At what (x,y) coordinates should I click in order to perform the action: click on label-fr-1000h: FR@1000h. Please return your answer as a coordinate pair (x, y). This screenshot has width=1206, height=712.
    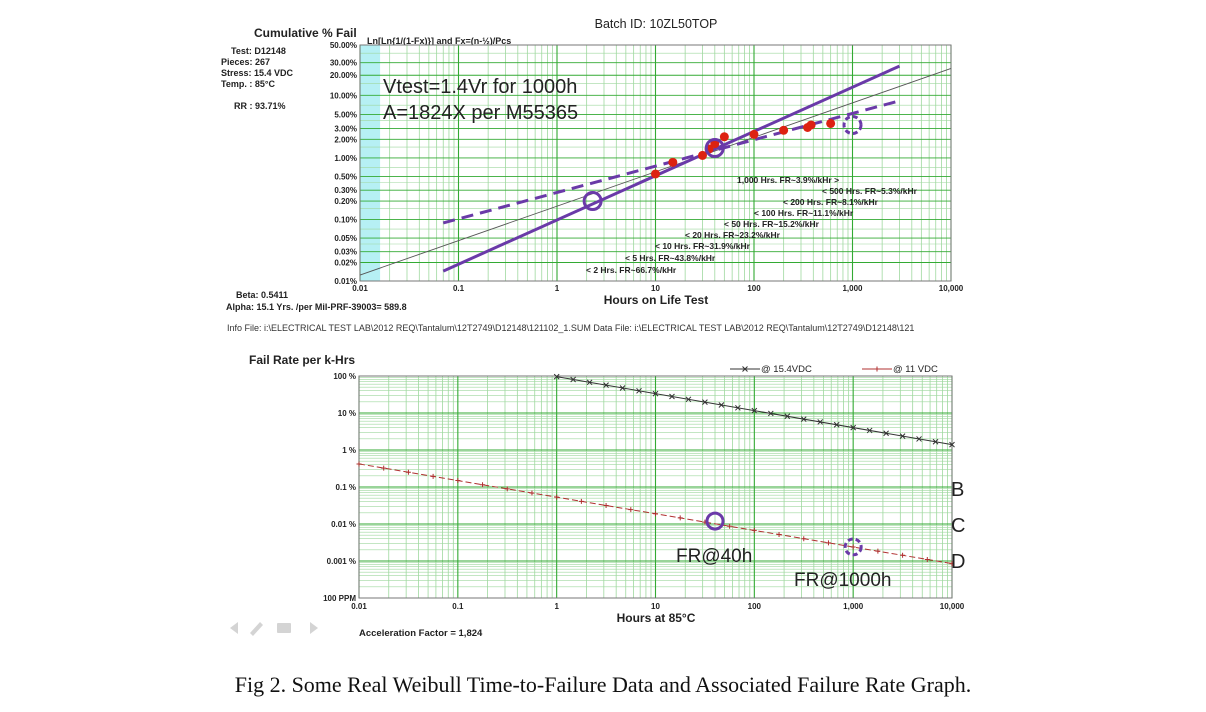
    Looking at the image, I should click on (842, 580).